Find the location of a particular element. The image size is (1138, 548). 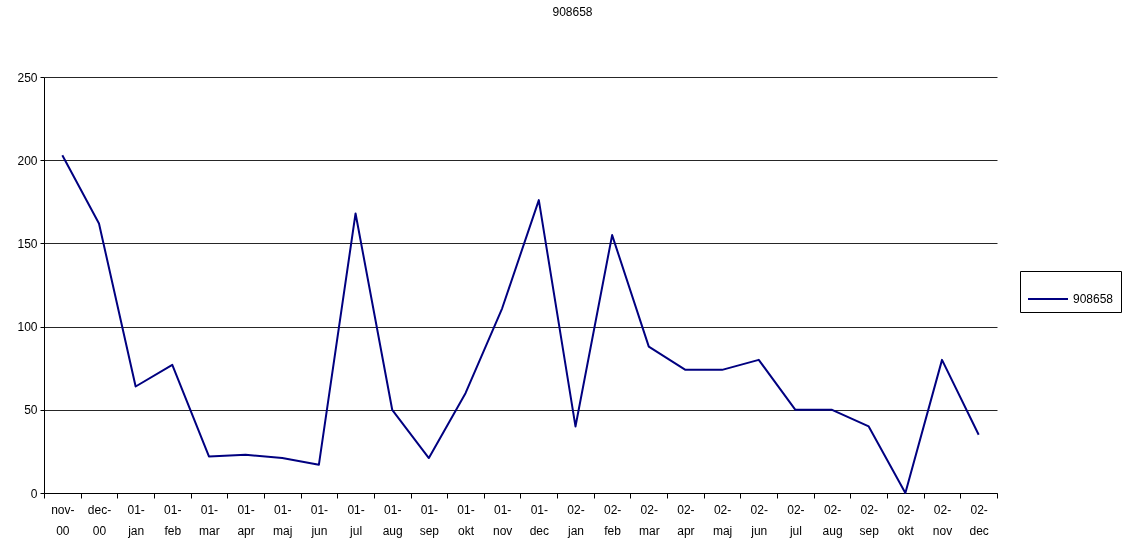

x-tick-label: 02-maj is located at coordinates (722, 520).